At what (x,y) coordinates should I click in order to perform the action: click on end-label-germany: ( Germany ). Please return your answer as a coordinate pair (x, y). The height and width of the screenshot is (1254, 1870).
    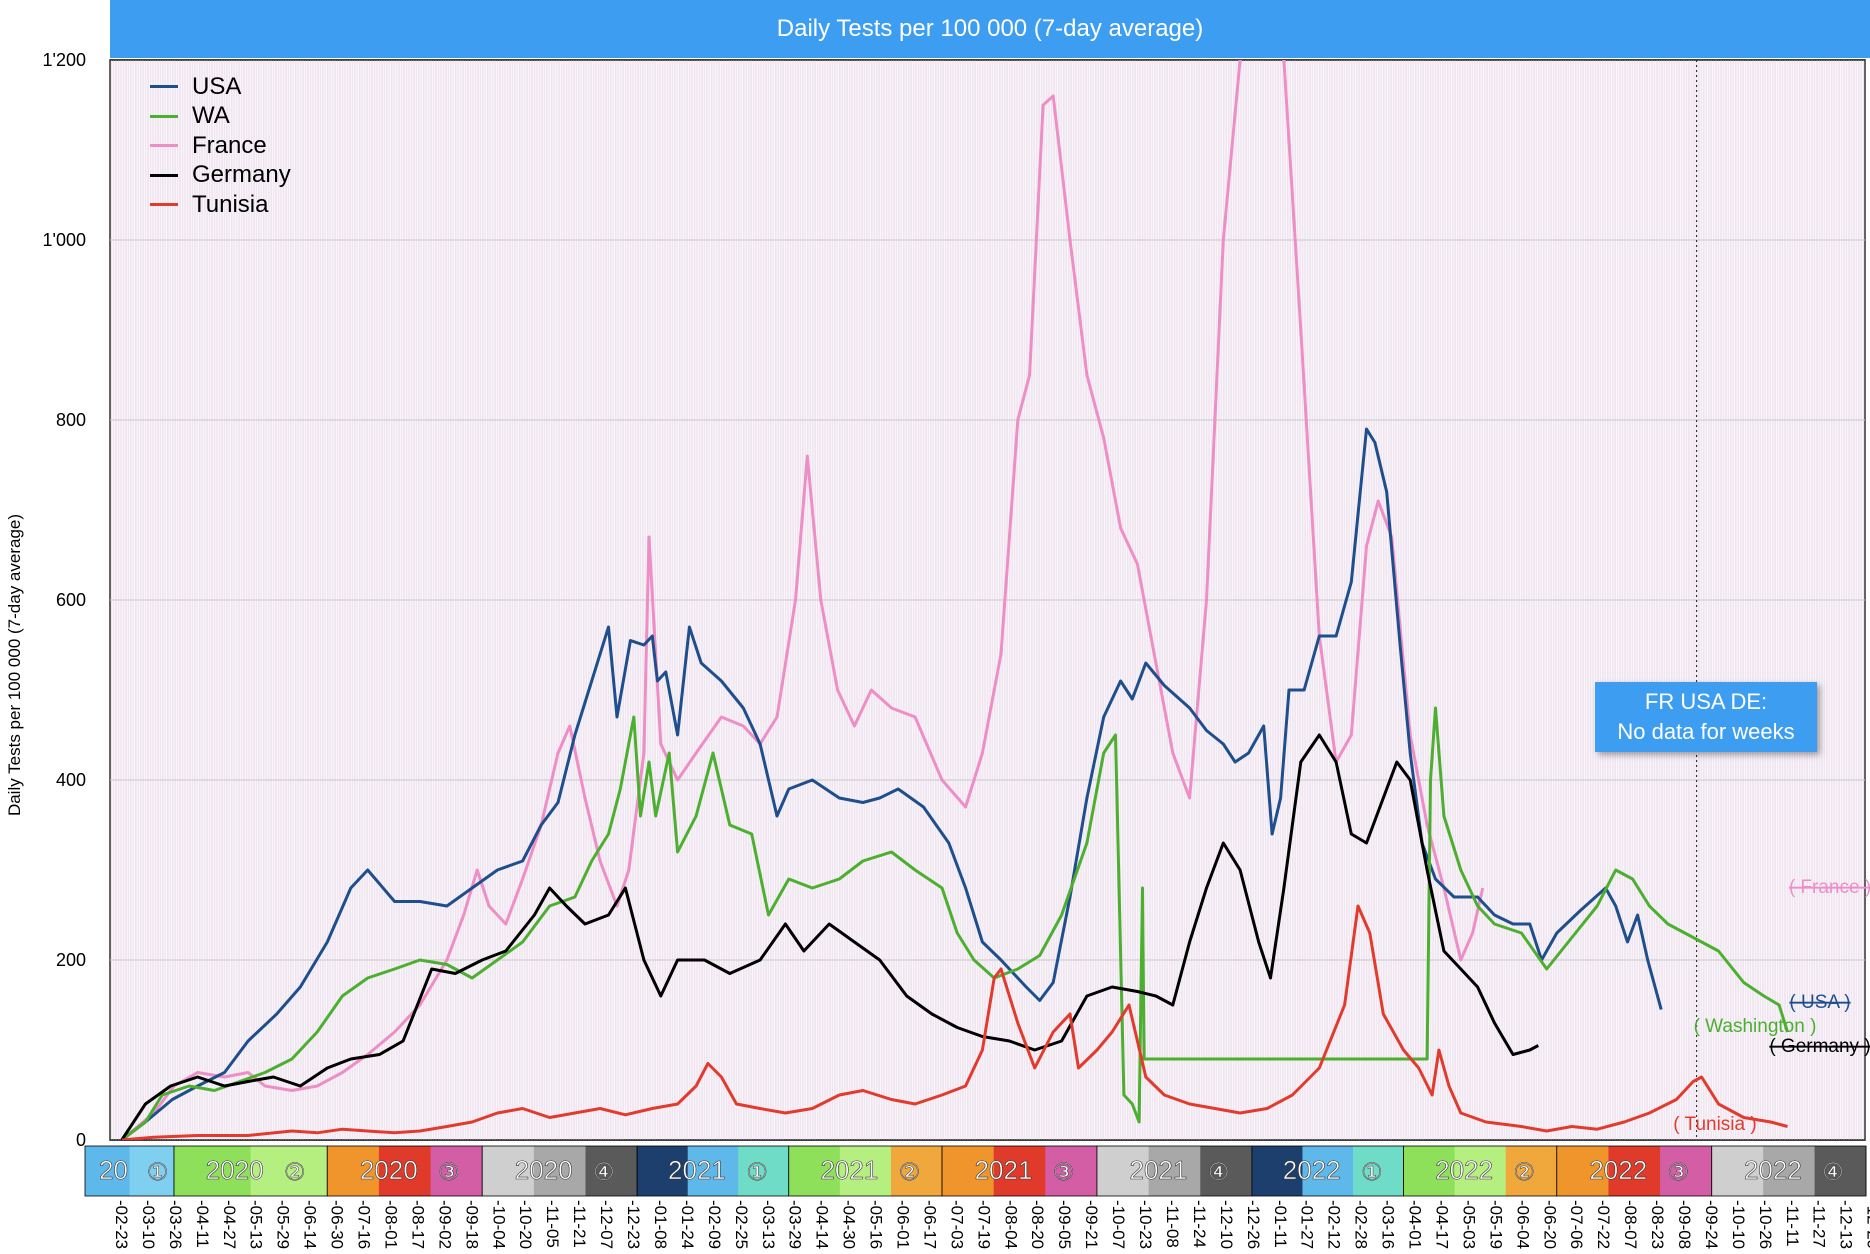
    Looking at the image, I should click on (1819, 1046).